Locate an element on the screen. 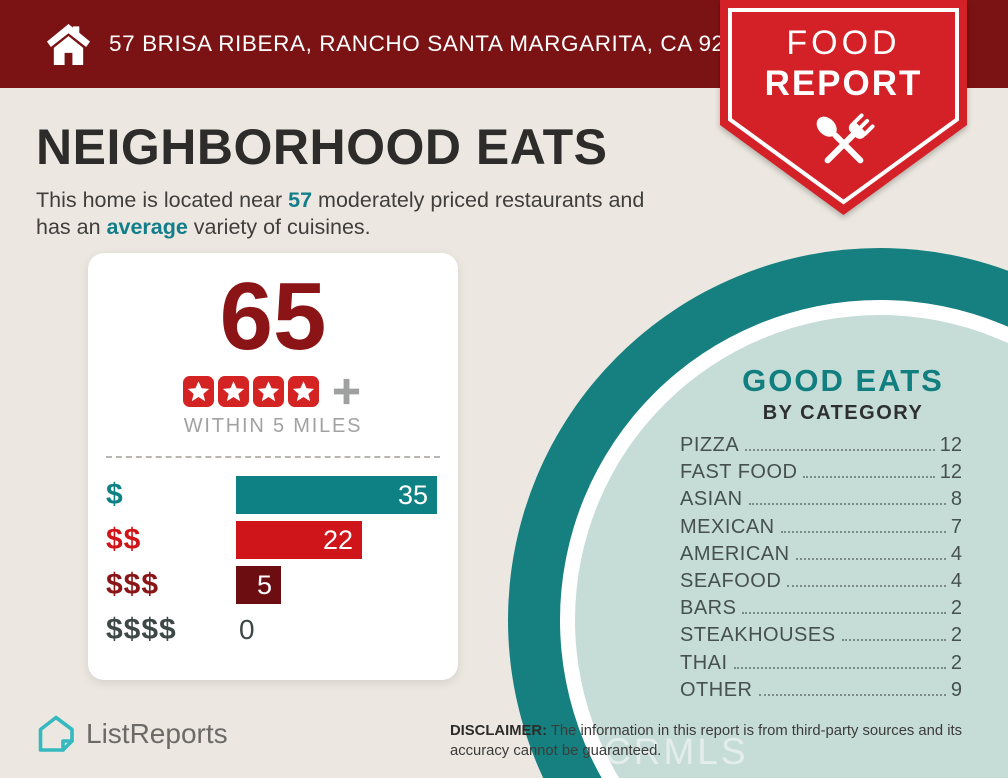  stars-row is located at coordinates (273, 391).